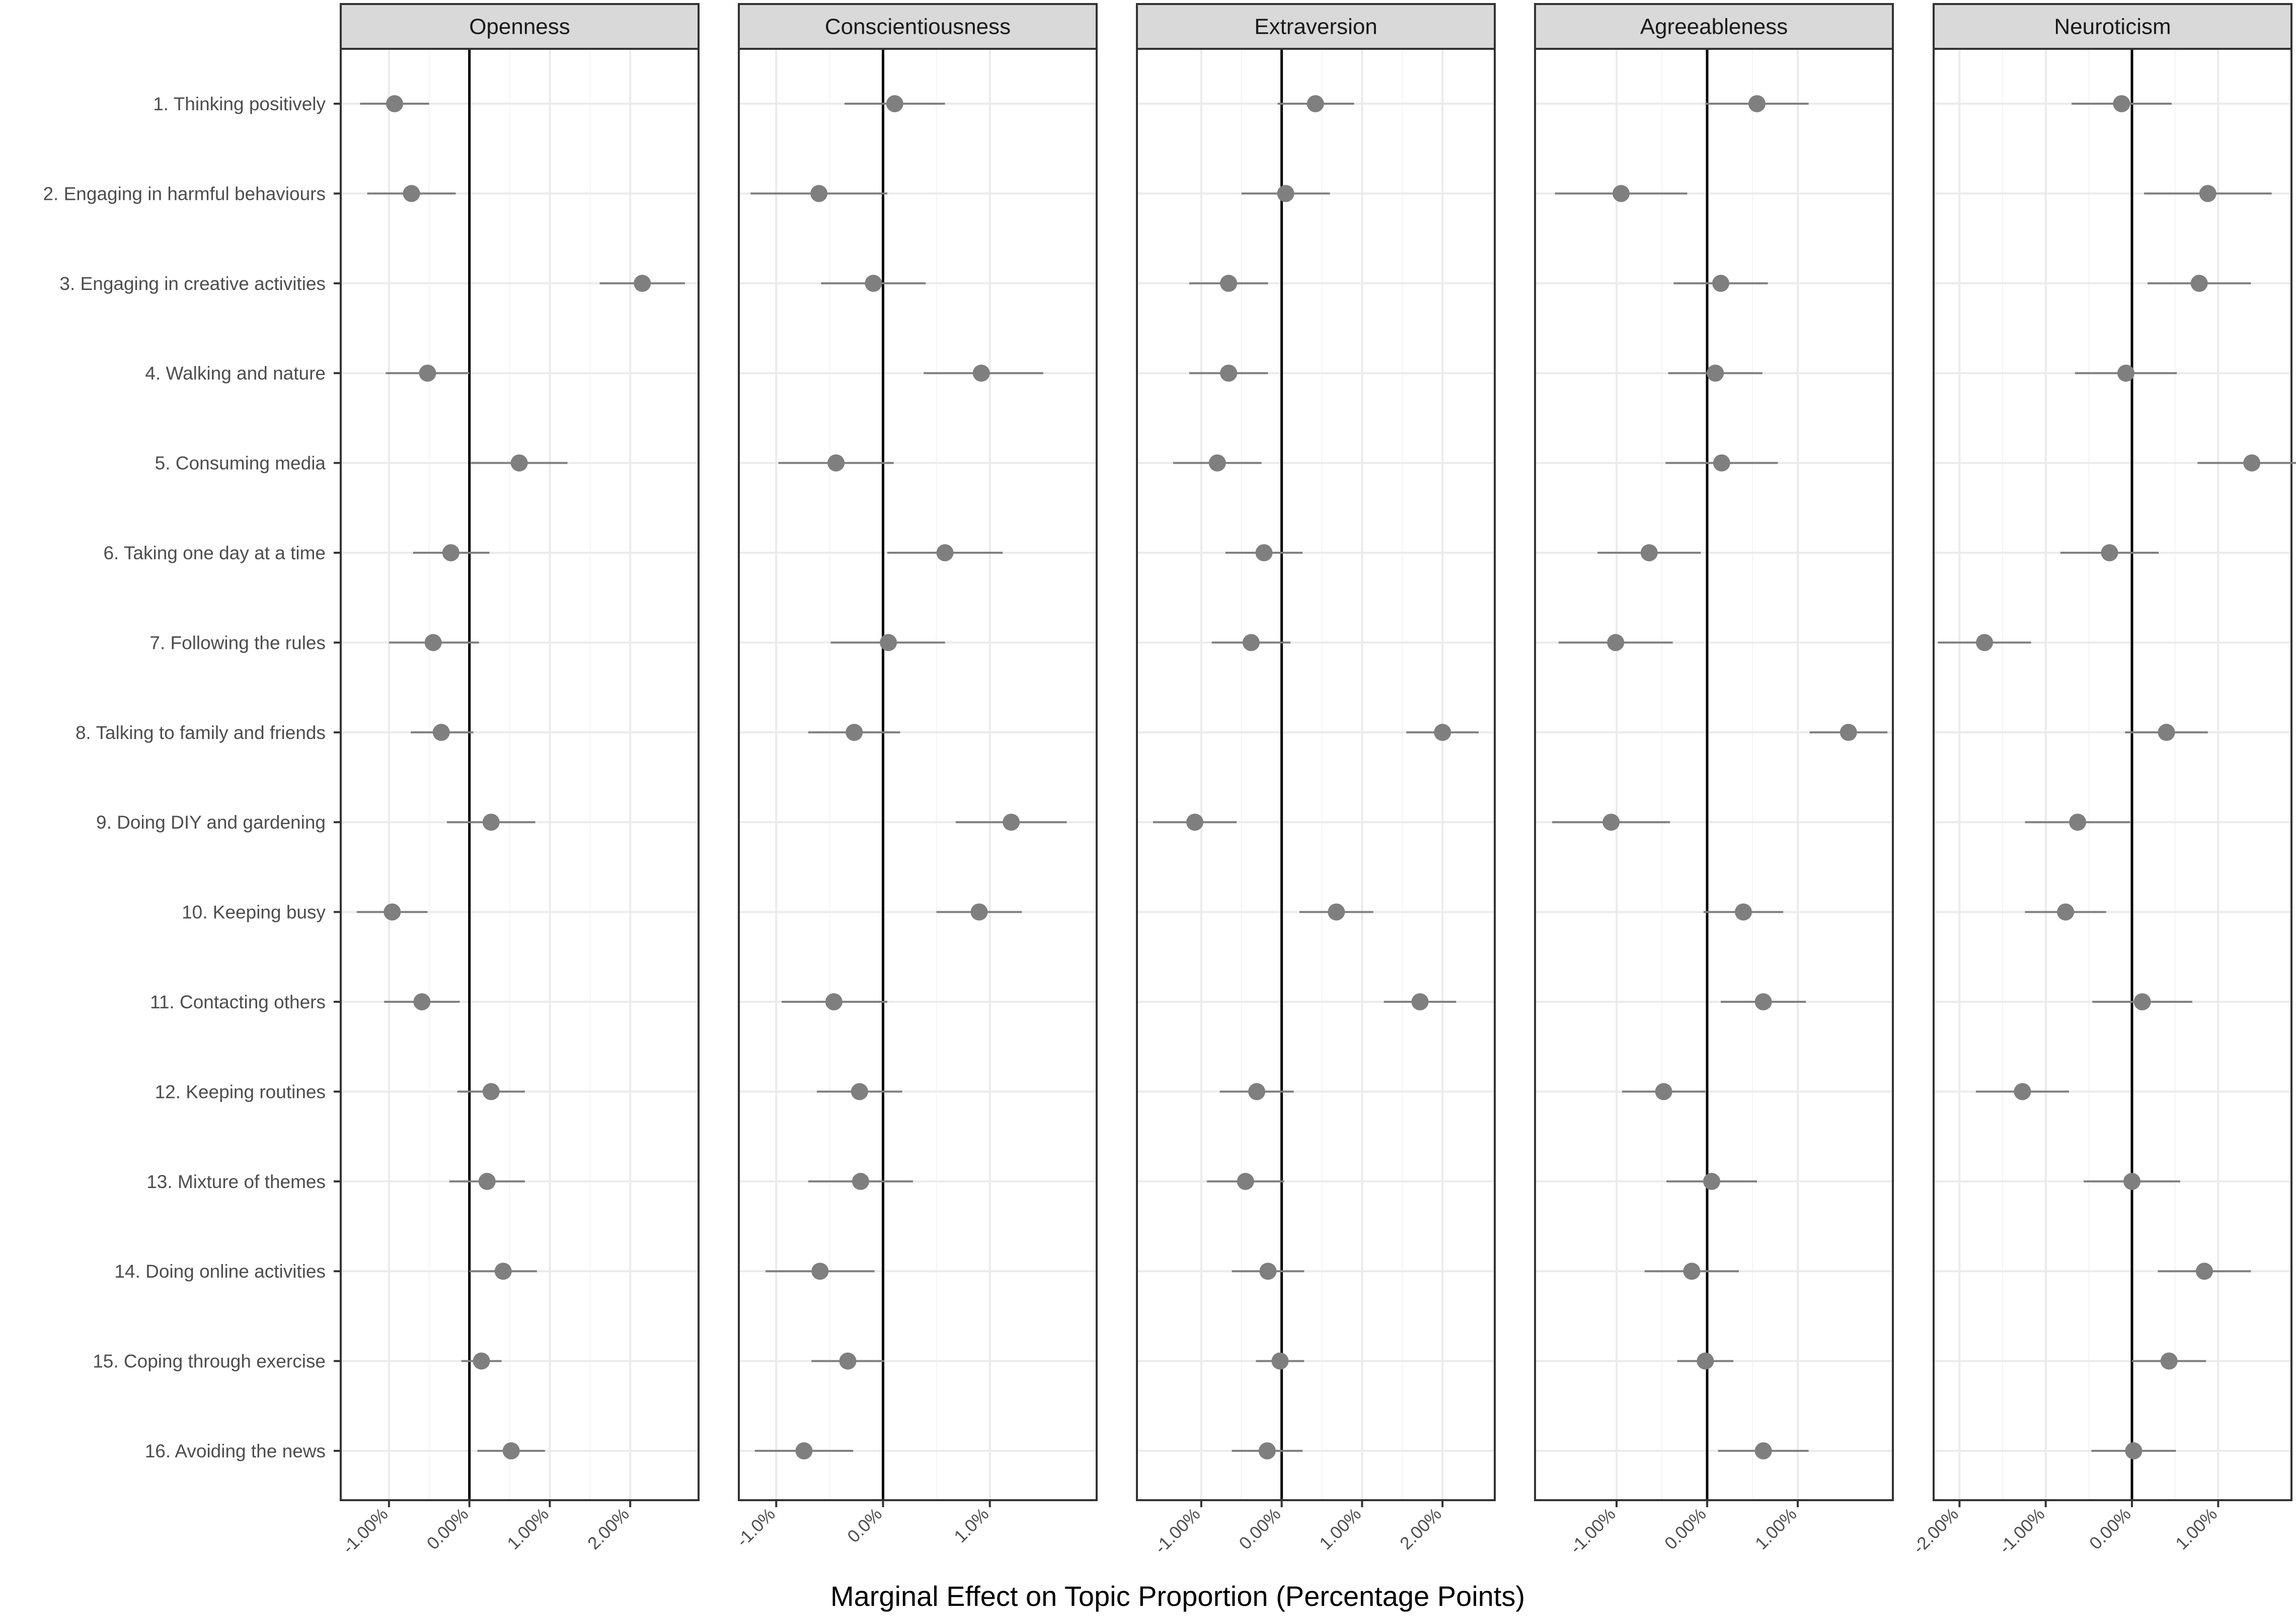 This screenshot has height=1621, width=2296. Describe the element at coordinates (193, 283) in the screenshot. I see `y-tick-label: 3. Engaging in creative activities` at that location.